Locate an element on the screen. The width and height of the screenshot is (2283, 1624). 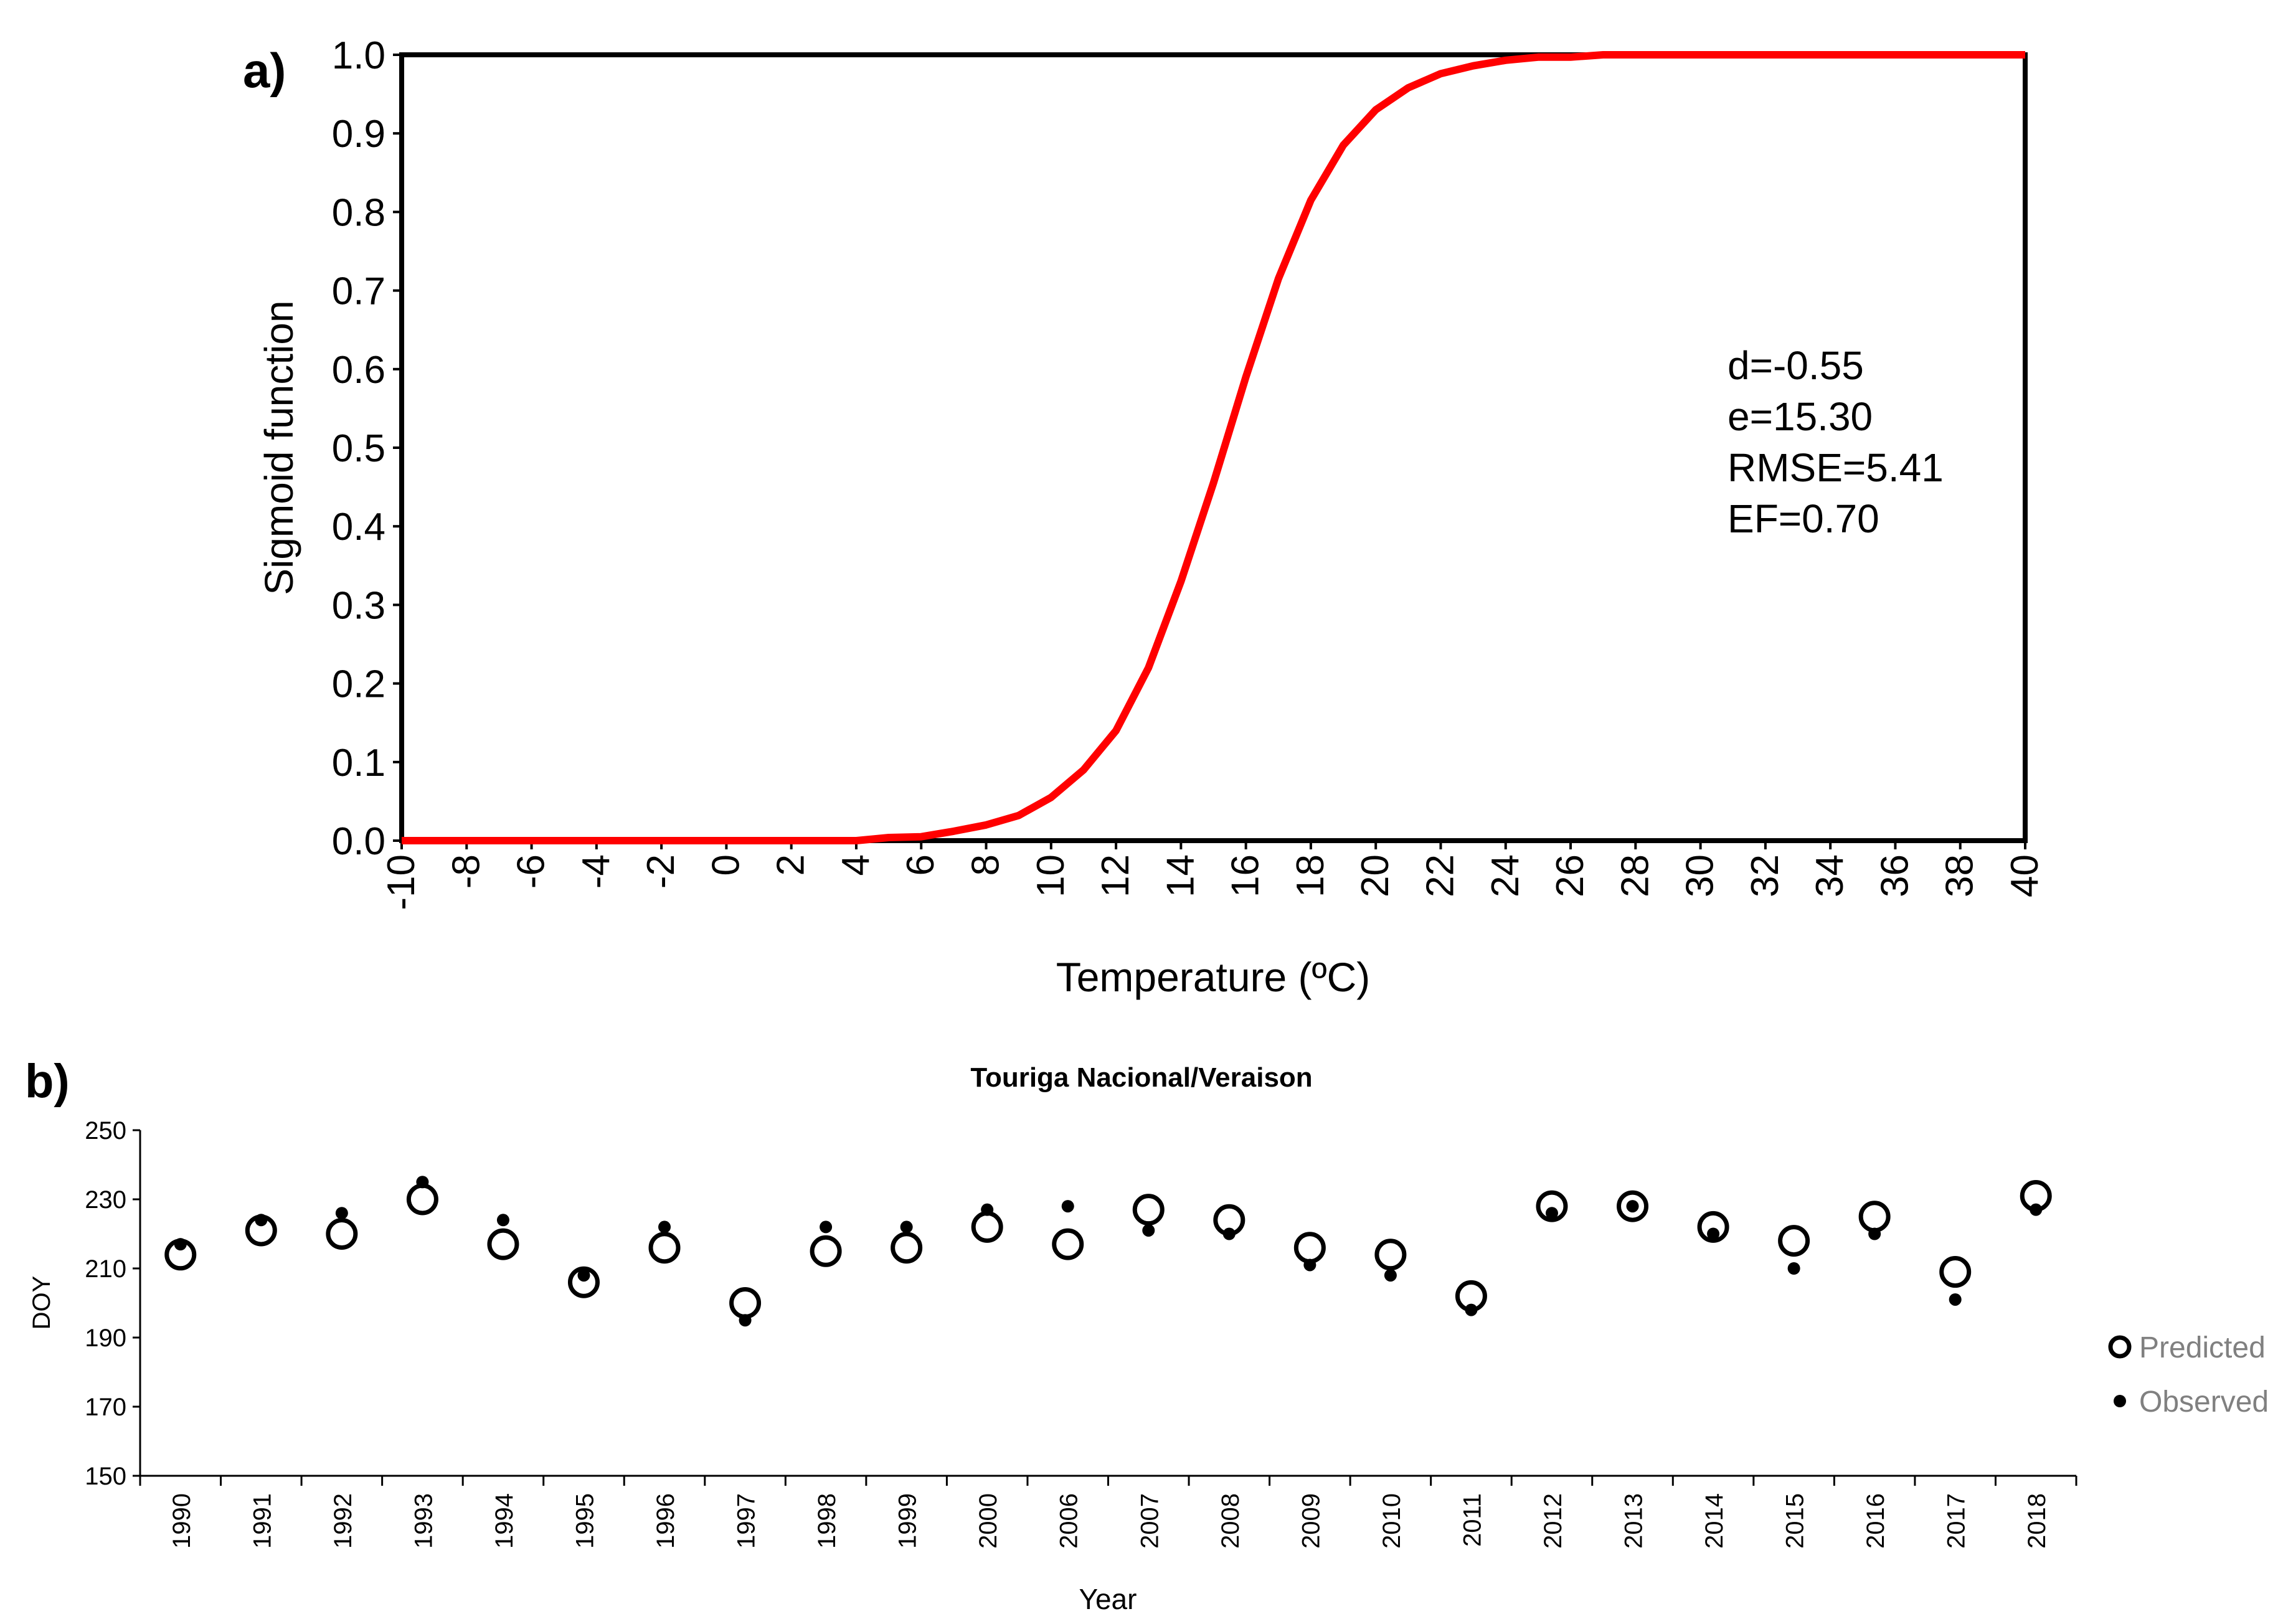
panel-a-x-tick-label: 10 is located at coordinates (1050, 875).